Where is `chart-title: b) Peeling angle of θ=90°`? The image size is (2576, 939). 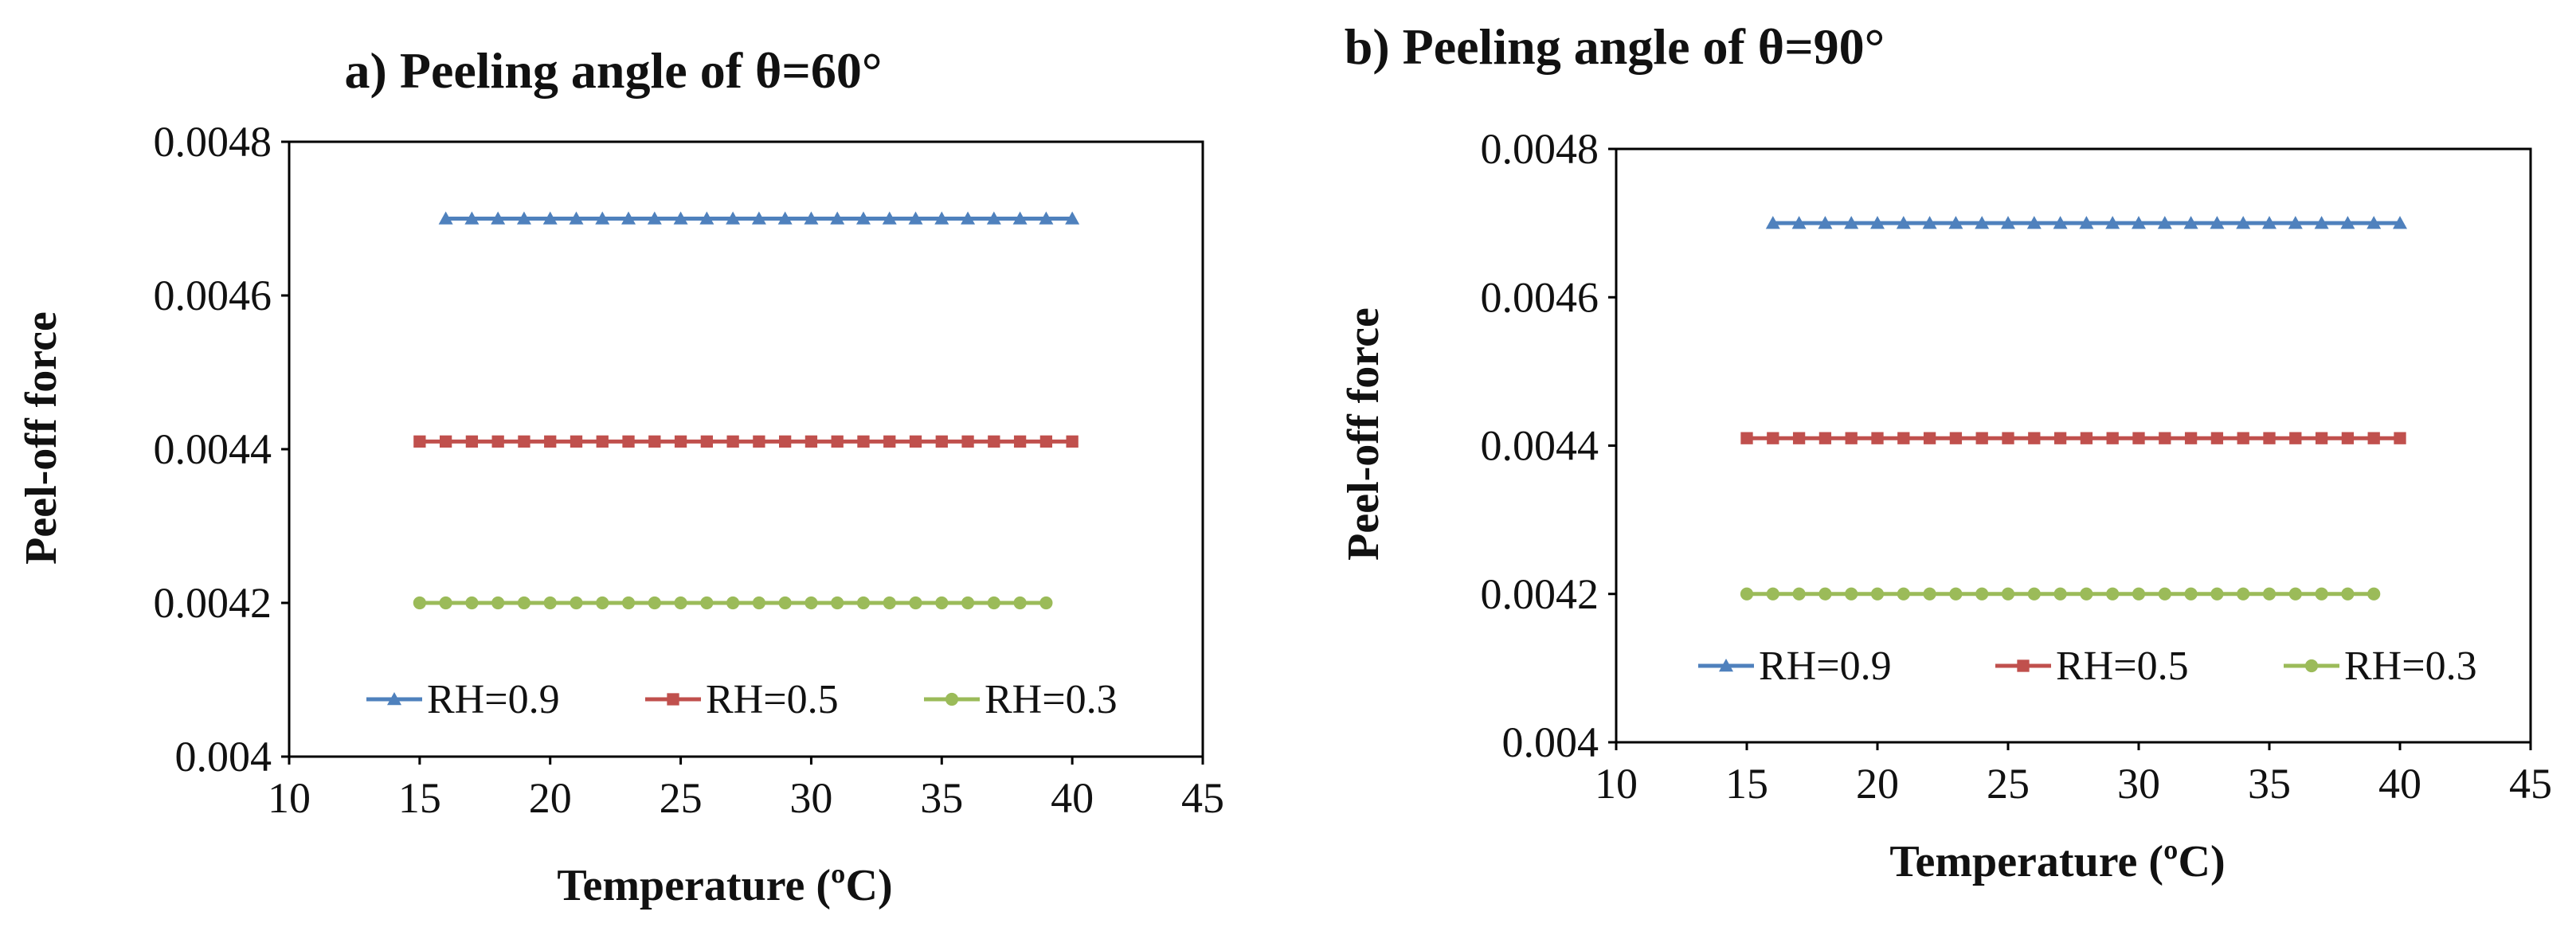
chart-title: b) Peeling angle of θ=90° is located at coordinates (1615, 46).